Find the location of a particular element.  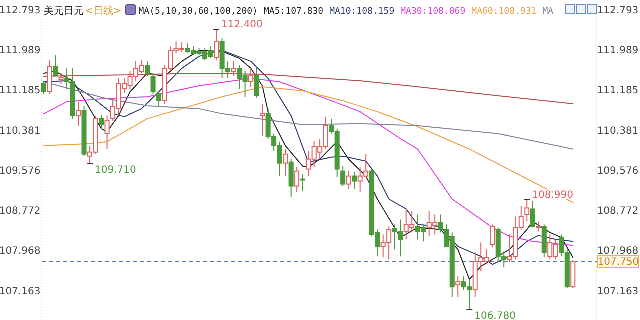

y-tick-label: 107.163 is located at coordinates (20, 292).